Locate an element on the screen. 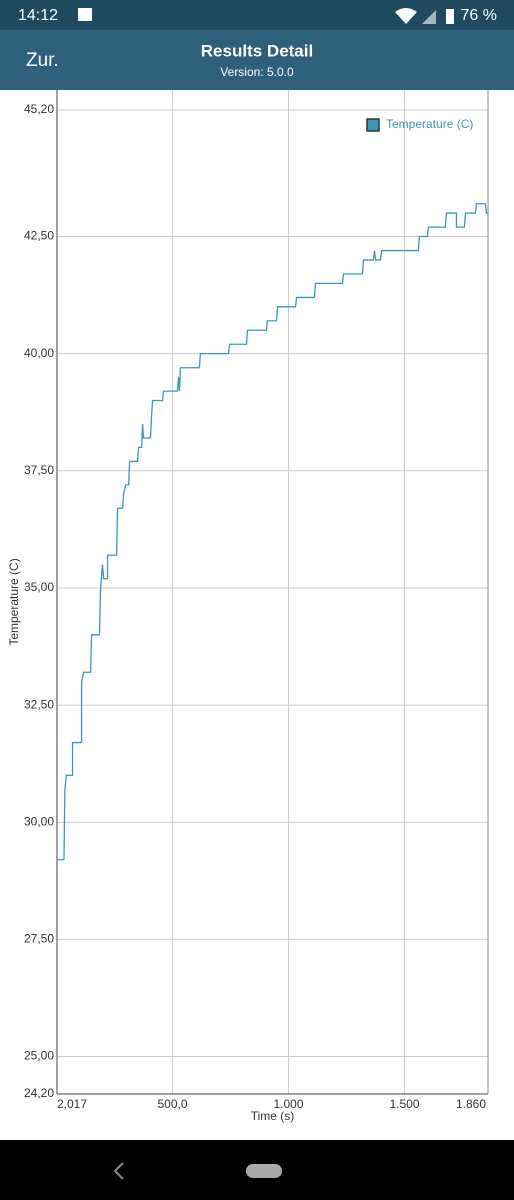 The height and width of the screenshot is (1200, 514). x-tick-label: 1.500 is located at coordinates (404, 1104).